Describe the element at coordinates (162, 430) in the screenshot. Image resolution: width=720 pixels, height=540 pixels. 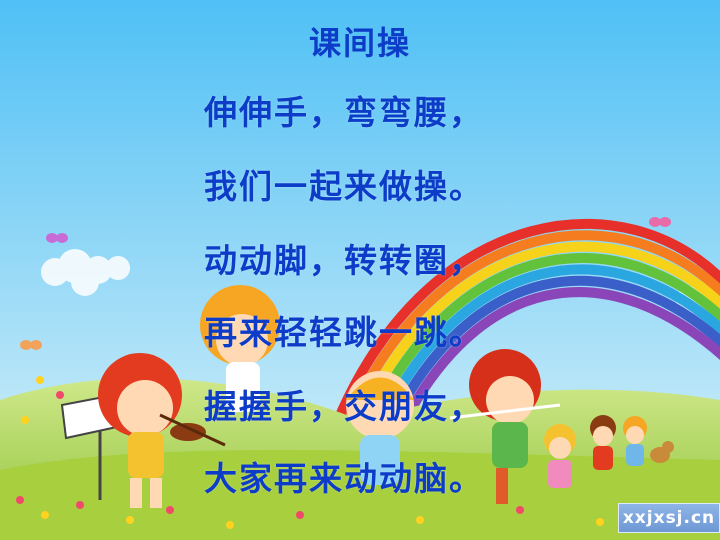
I see `child-with-violin` at that location.